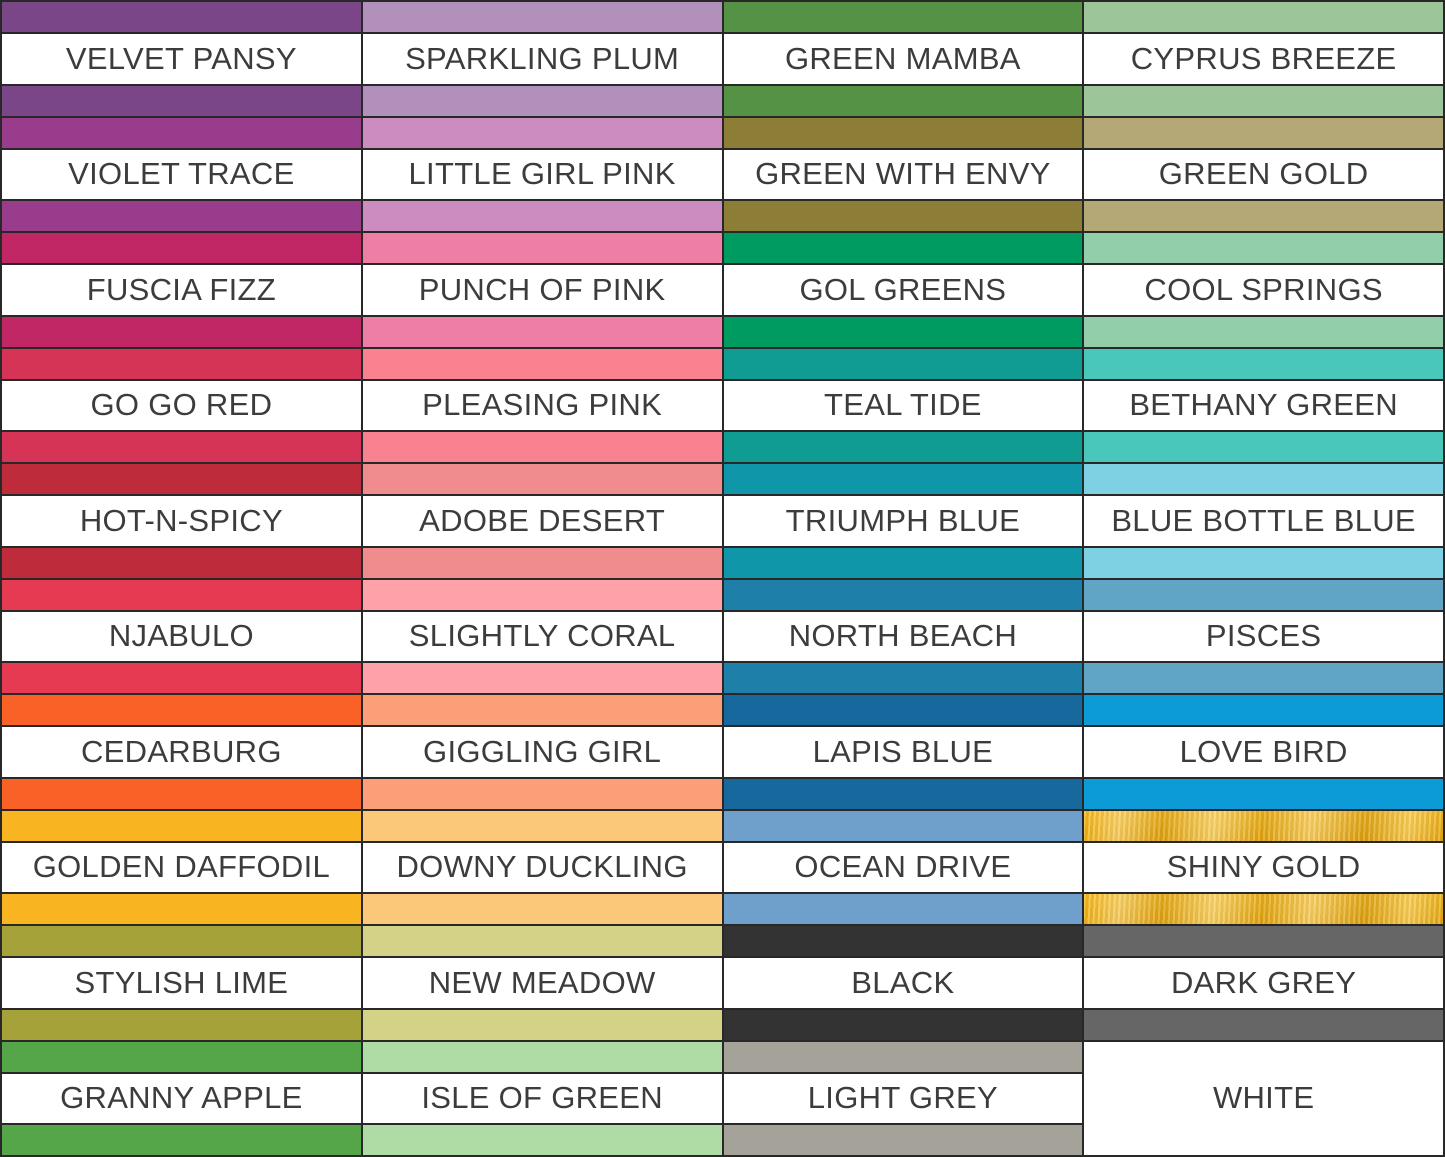 The width and height of the screenshot is (1445, 1157). What do you see at coordinates (1263, 59) in the screenshot?
I see `swatch-cell-cyprus-breeze: CYPRUS BREEZE` at bounding box center [1263, 59].